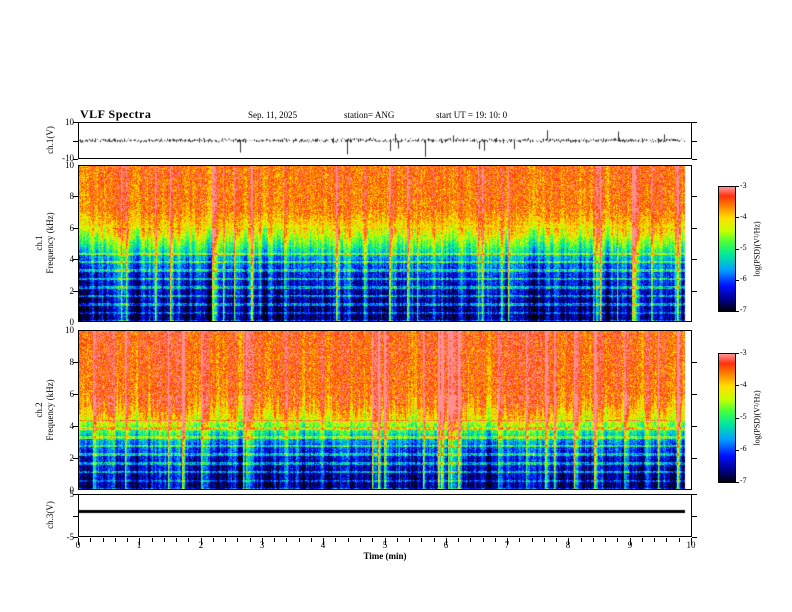 The image size is (792, 612). What do you see at coordinates (50, 140) in the screenshot?
I see `ch1-voltage-ylabel: ch.1(V)` at bounding box center [50, 140].